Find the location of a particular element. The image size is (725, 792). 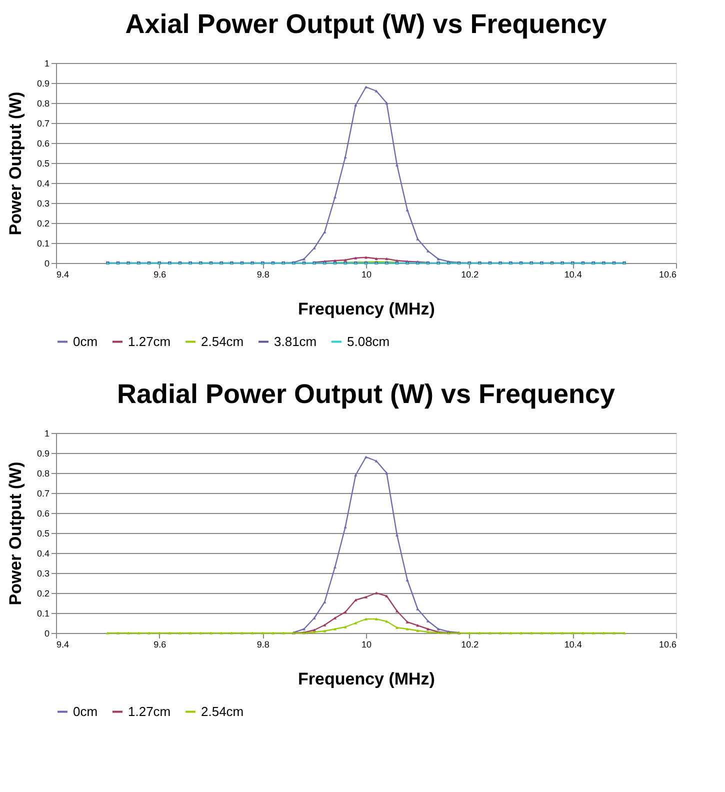

chart-title: Radial Power Output (W) vs Frequency is located at coordinates (366, 394).